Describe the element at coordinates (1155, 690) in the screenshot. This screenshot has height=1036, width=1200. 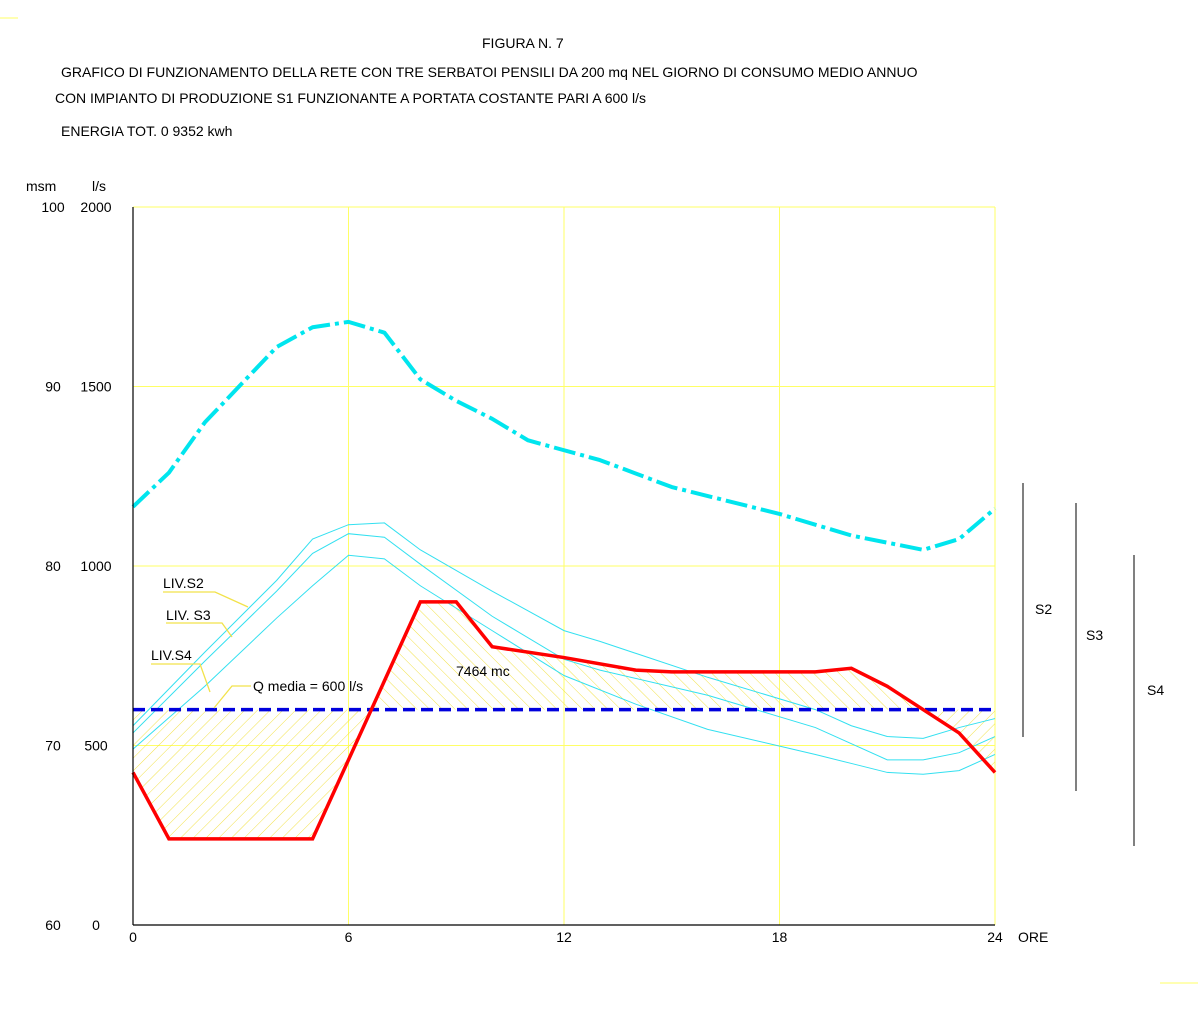
I see `label-s4: S4` at that location.